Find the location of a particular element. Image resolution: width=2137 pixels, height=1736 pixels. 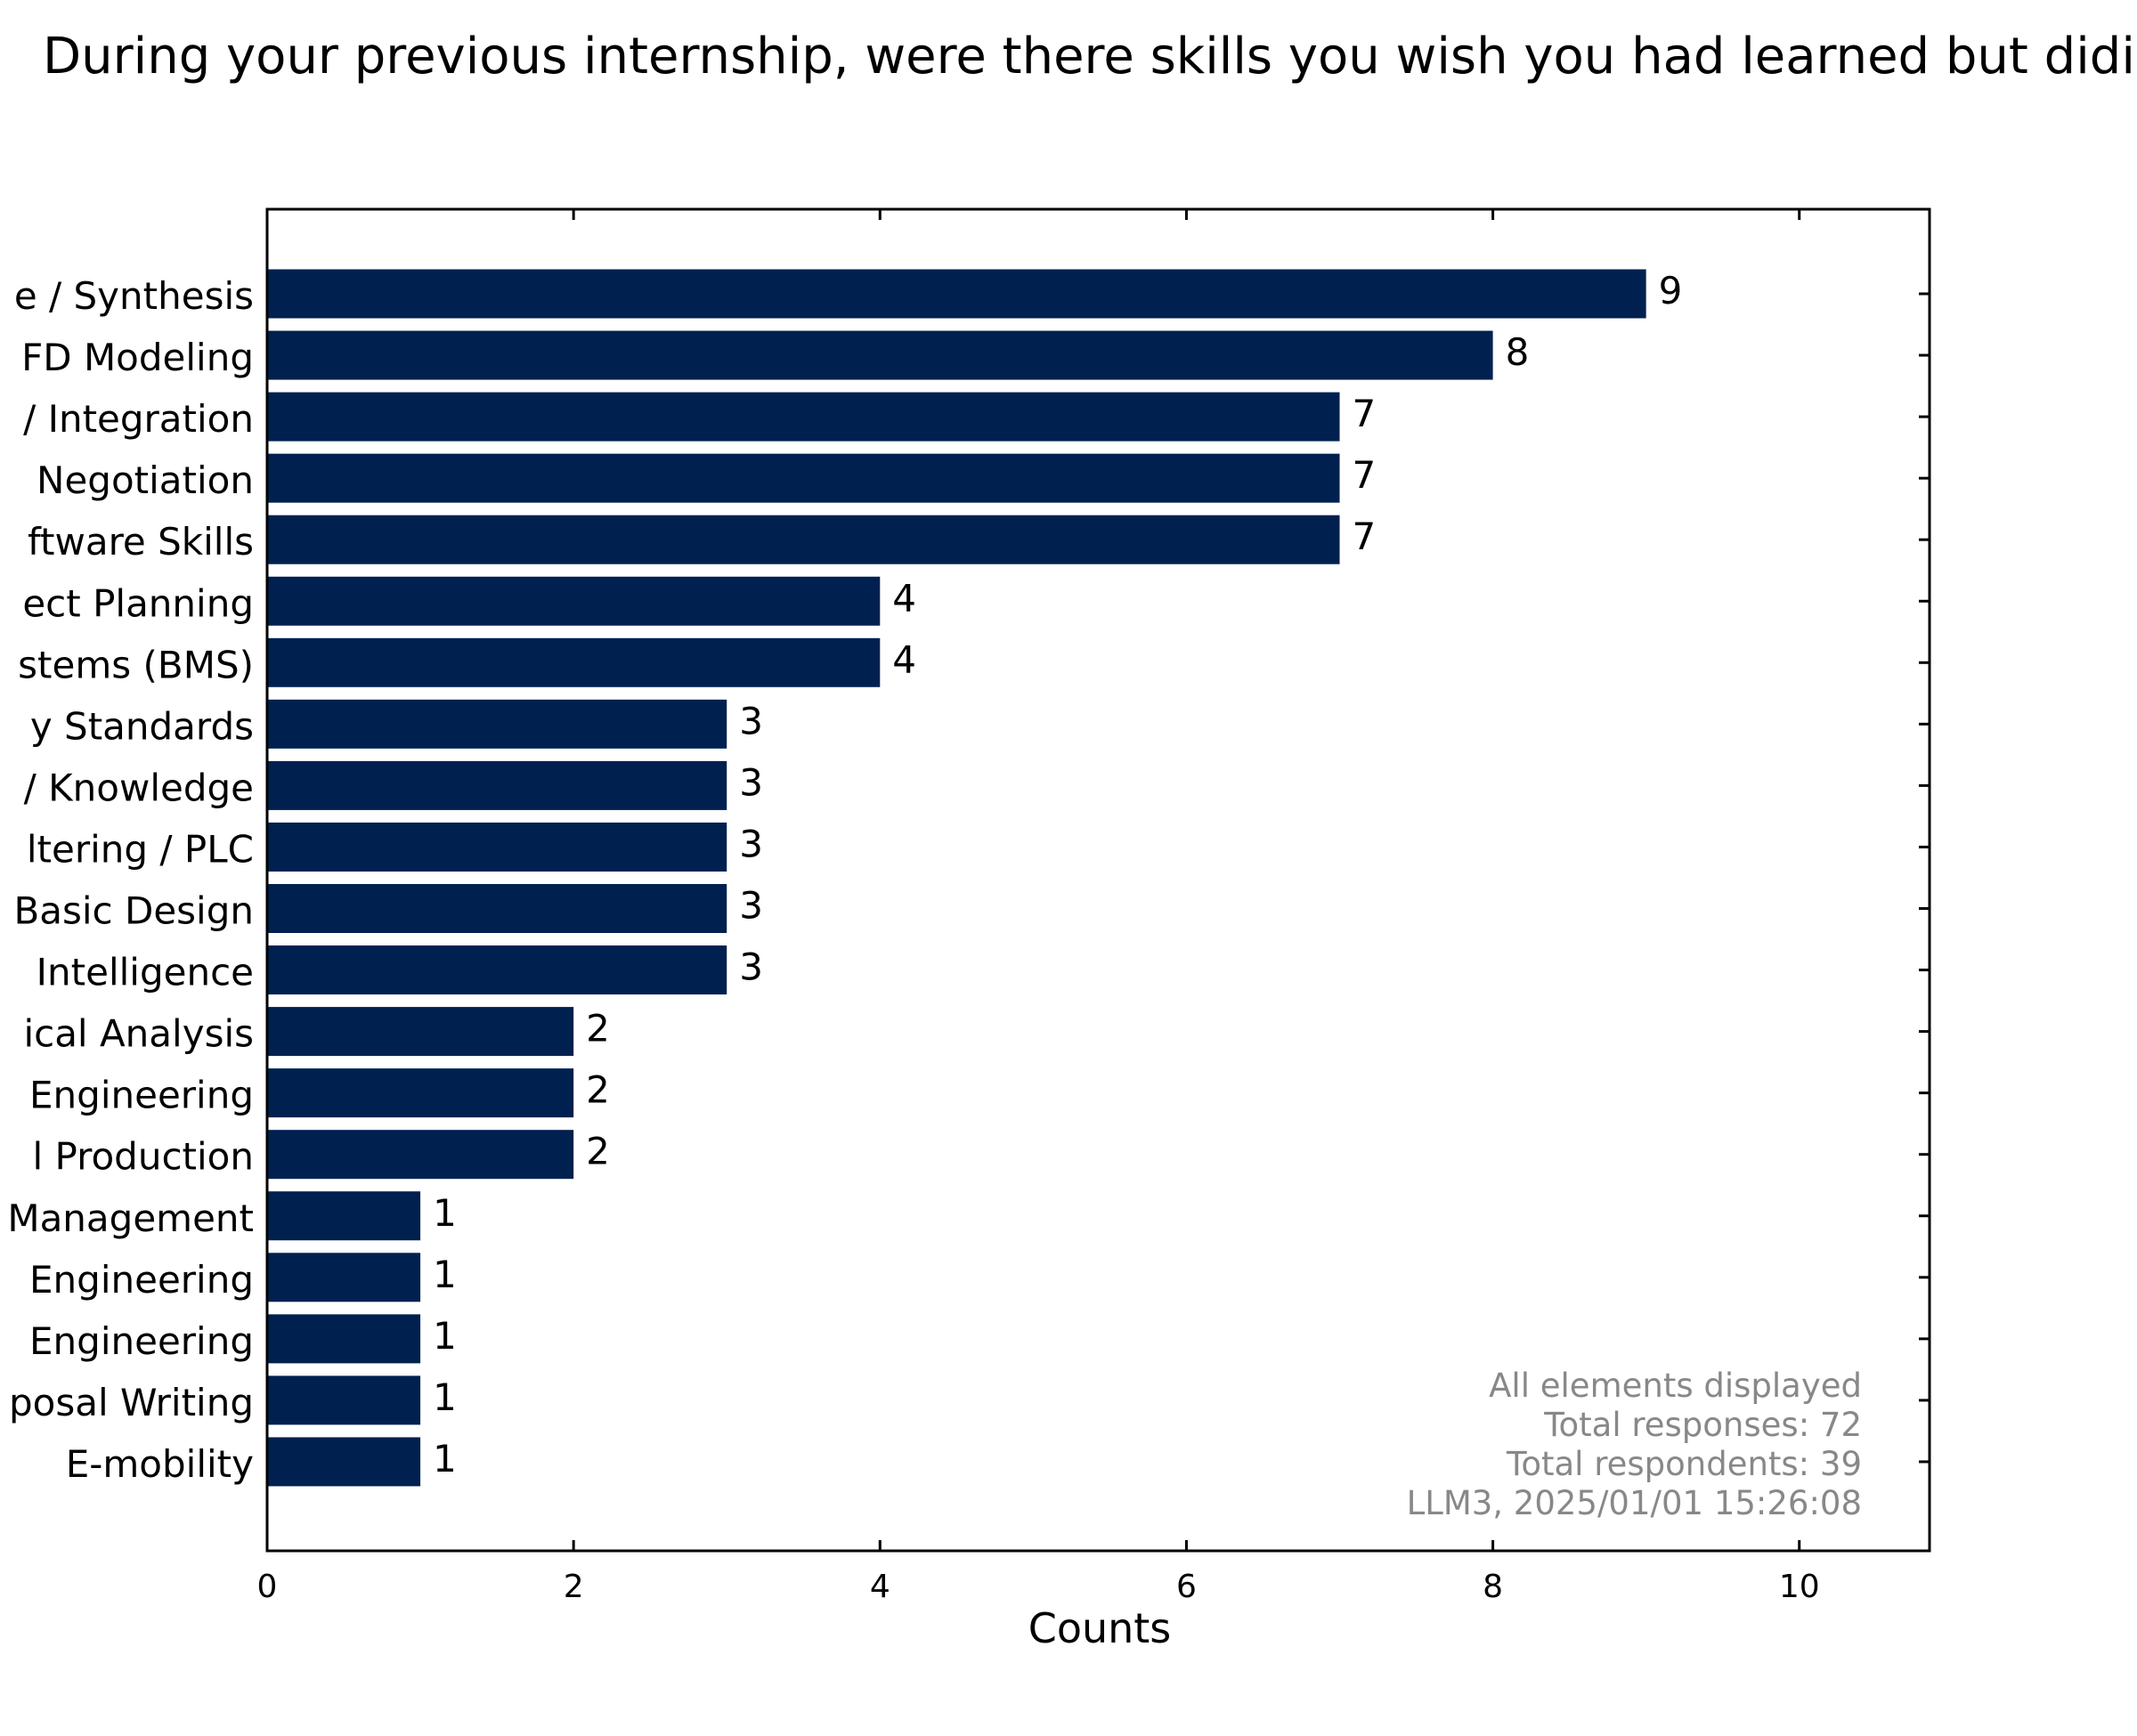

y-tick-label: E-mobility is located at coordinates (160, 1464).